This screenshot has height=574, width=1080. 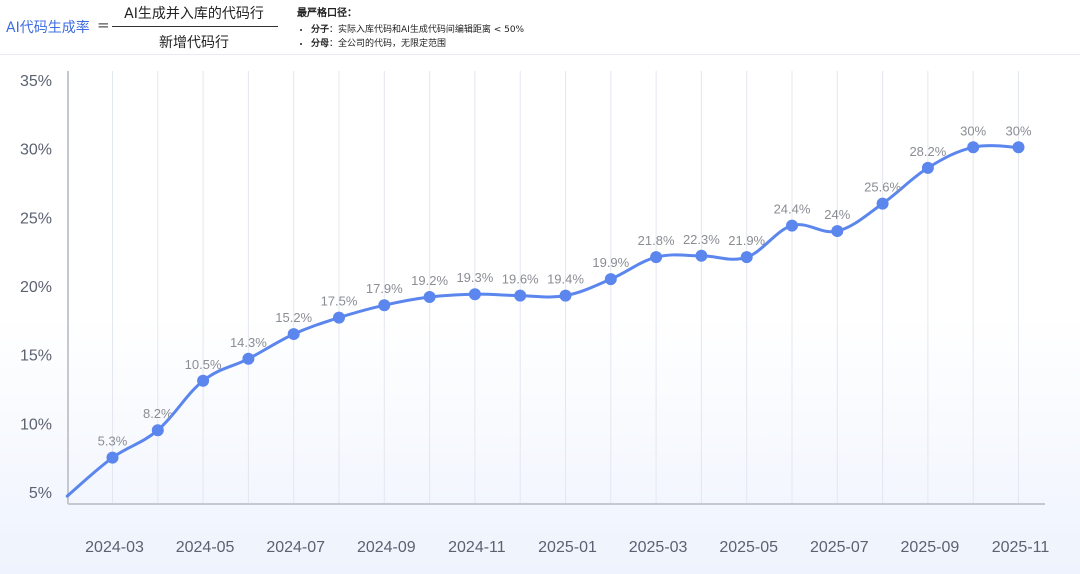 I want to click on y-tick-label: 30%, so click(x=36, y=150).